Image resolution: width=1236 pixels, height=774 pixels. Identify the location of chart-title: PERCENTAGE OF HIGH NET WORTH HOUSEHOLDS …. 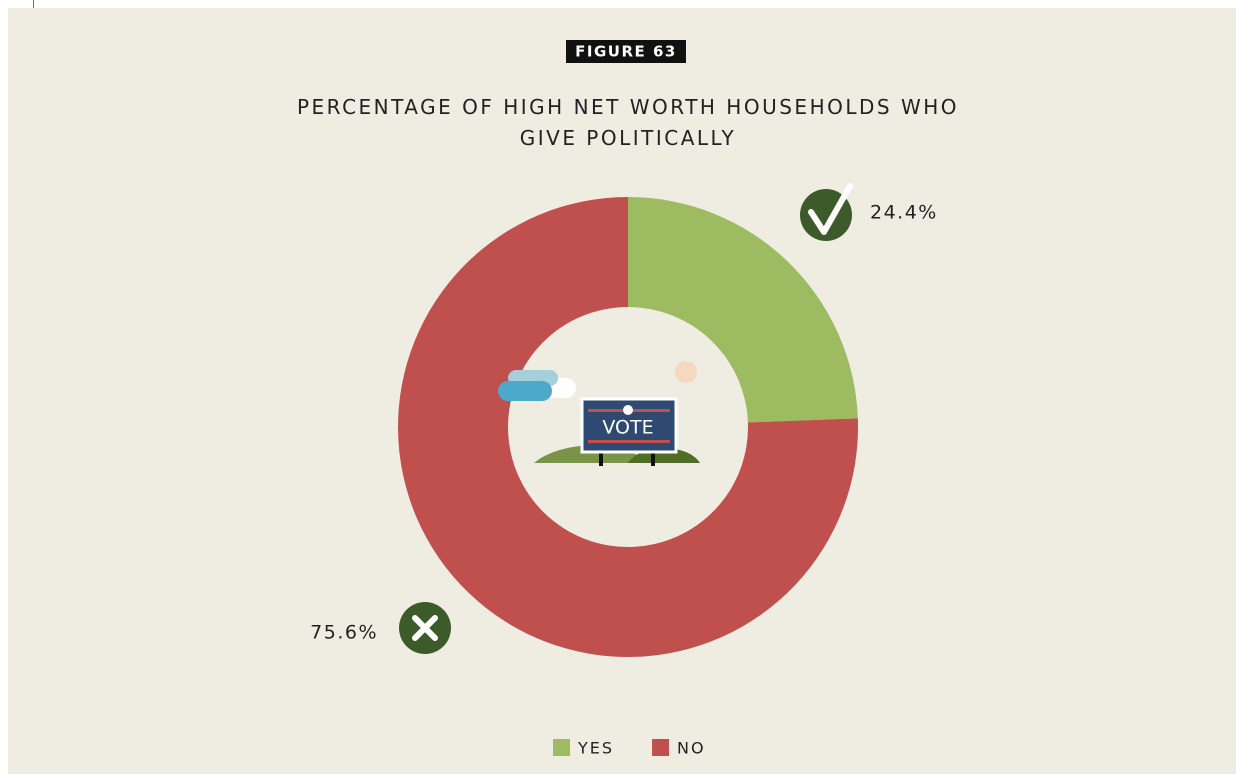
(627, 122).